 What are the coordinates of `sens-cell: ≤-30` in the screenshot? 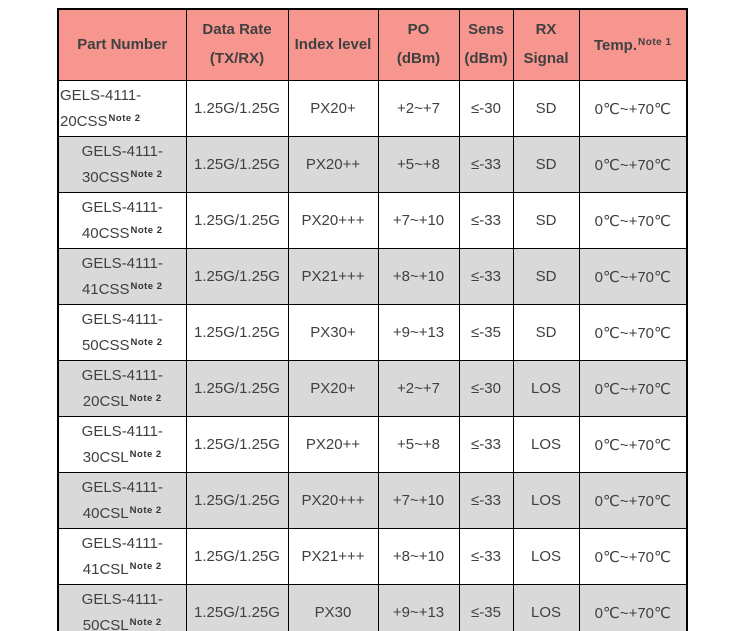 It's located at (486, 388).